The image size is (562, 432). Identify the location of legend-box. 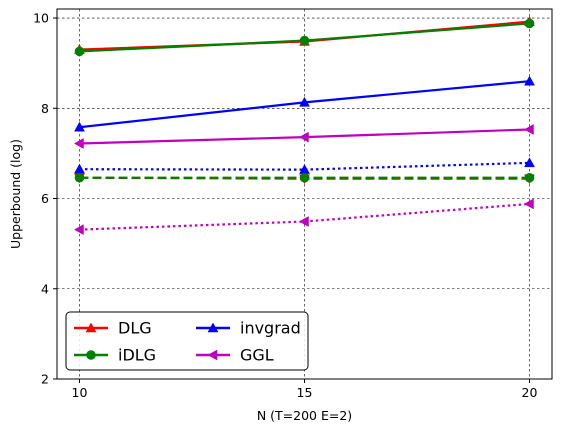
(187, 341).